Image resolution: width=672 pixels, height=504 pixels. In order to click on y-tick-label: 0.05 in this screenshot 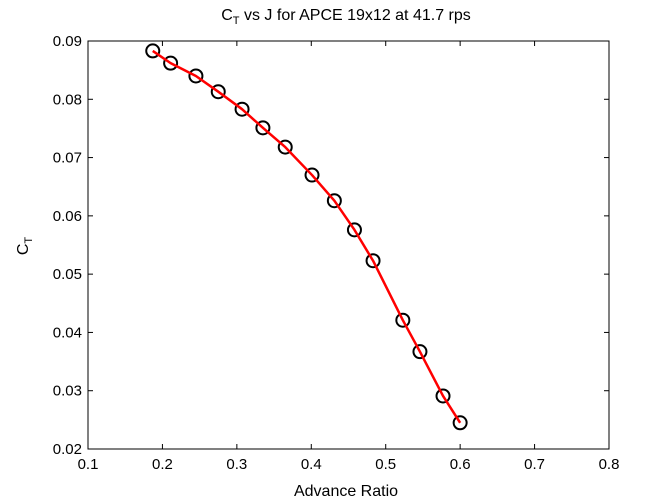, I will do `click(67, 274)`.